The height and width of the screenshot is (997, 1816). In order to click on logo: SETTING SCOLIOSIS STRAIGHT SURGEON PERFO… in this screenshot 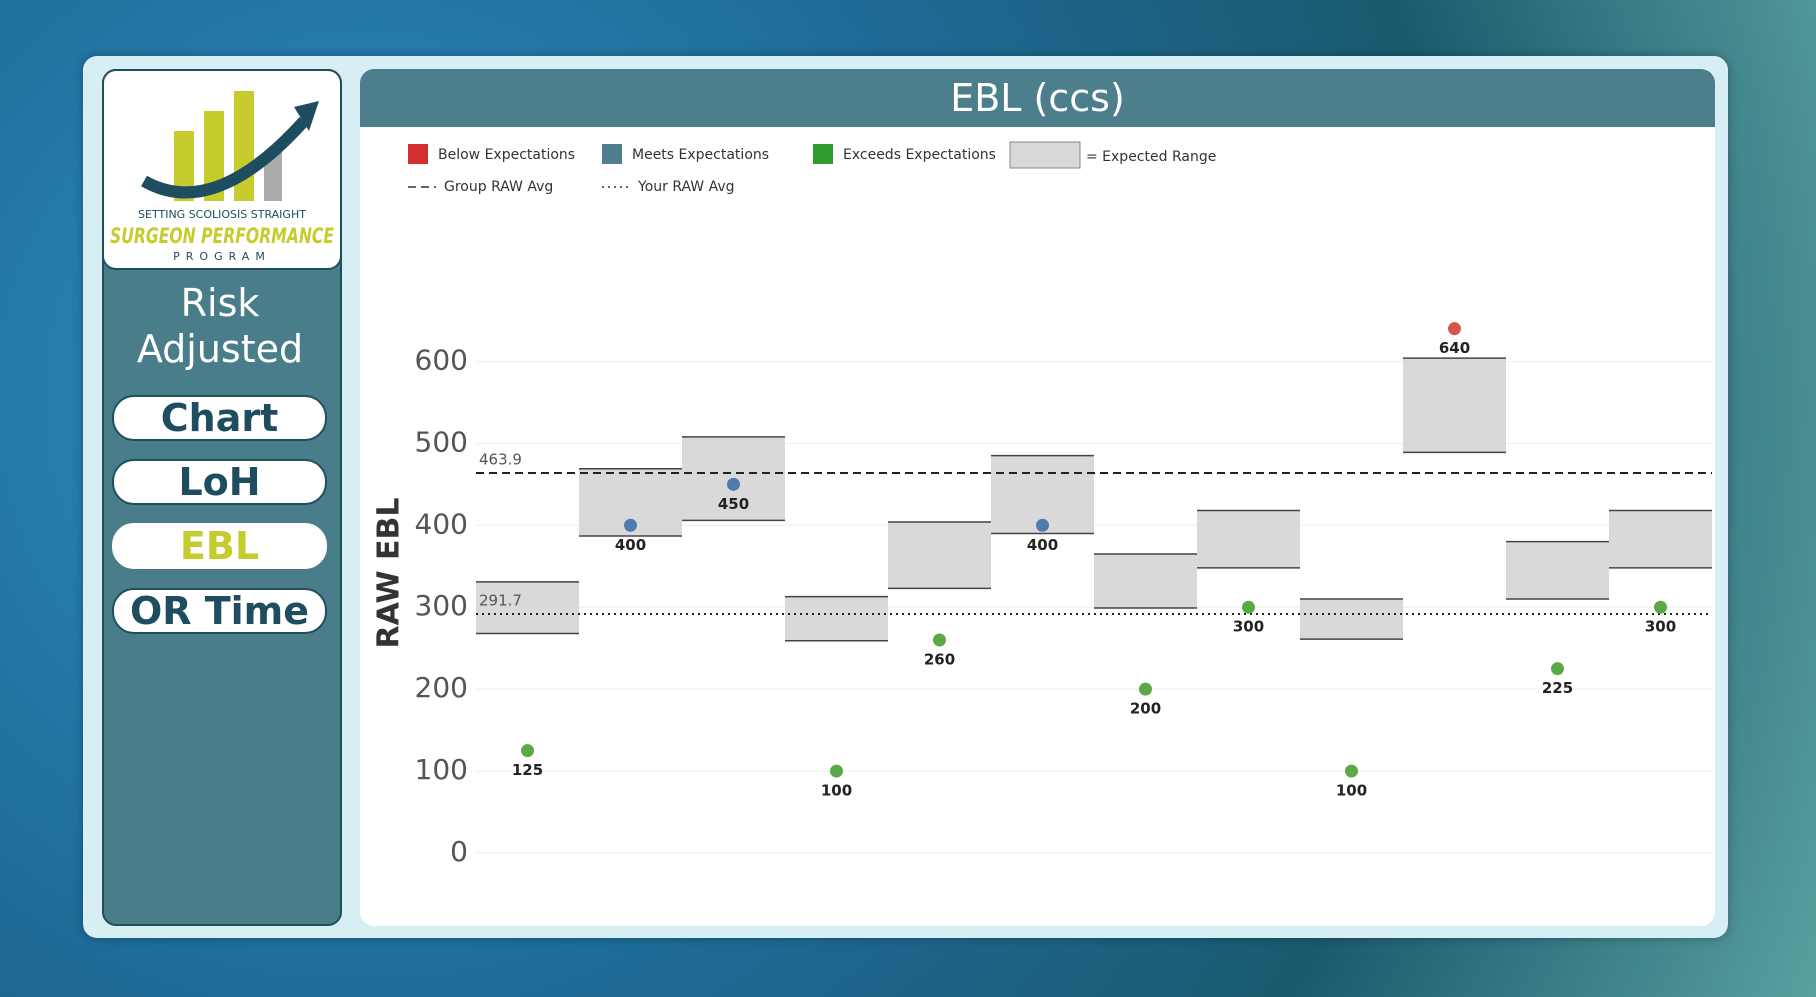, I will do `click(222, 169)`.